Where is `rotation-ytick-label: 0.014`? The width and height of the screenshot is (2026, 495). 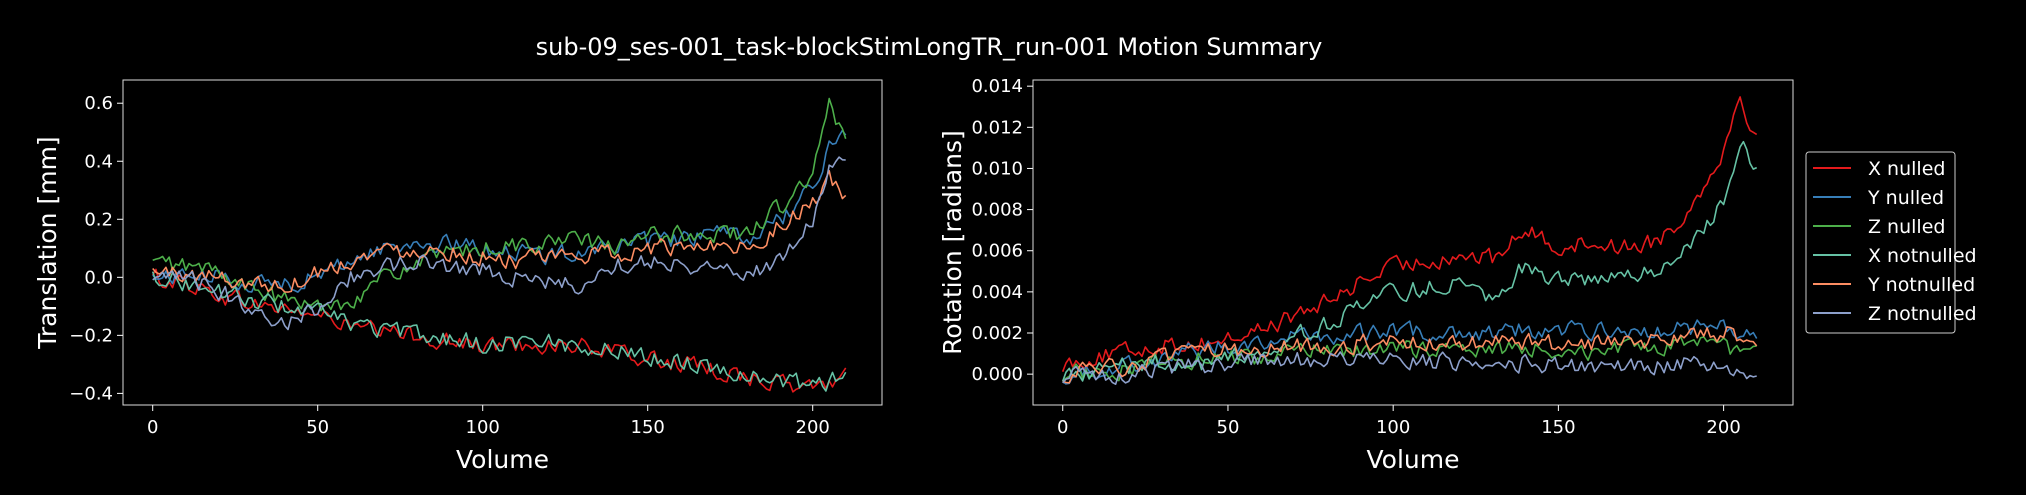
rotation-ytick-label: 0.014 is located at coordinates (997, 86).